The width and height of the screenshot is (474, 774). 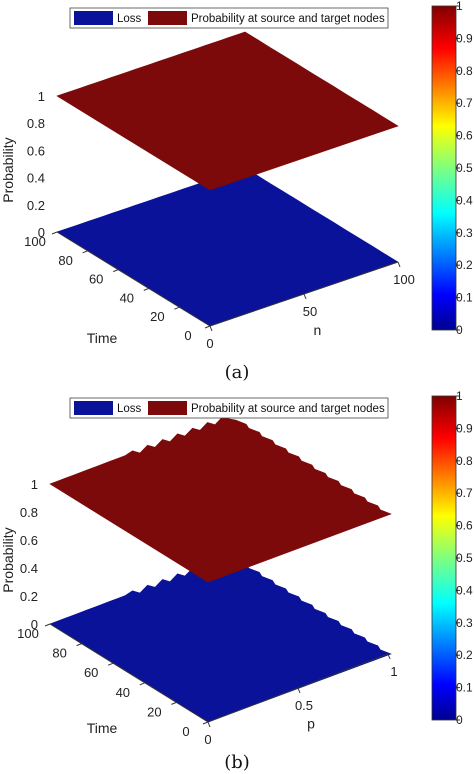 What do you see at coordinates (237, 762) in the screenshot?
I see `panel-caption: (b)` at bounding box center [237, 762].